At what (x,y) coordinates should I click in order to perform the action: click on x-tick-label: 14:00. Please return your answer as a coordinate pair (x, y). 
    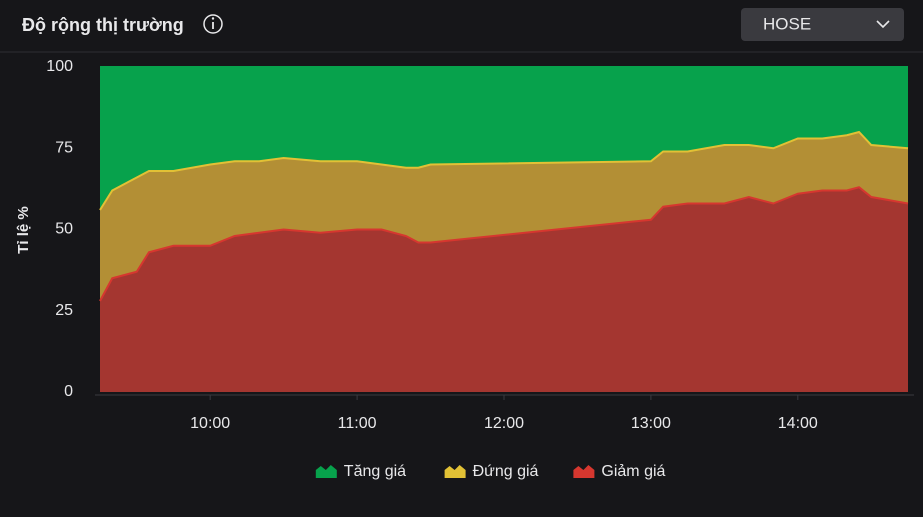
    Looking at the image, I should click on (798, 423).